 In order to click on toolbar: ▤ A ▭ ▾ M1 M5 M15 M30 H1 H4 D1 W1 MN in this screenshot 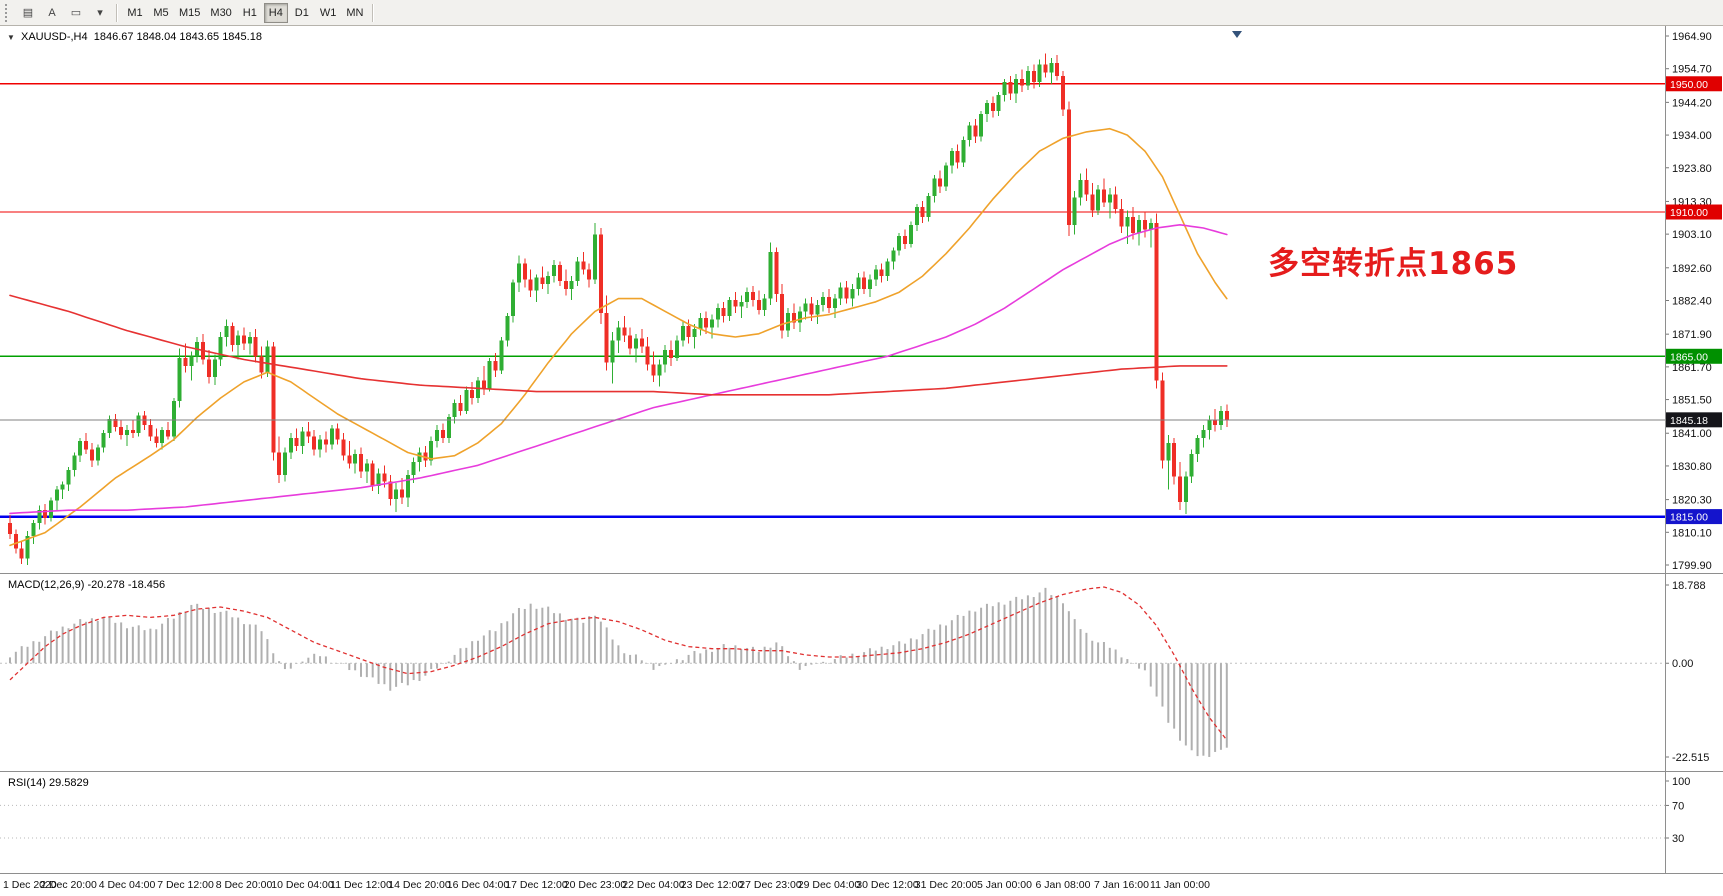, I will do `click(861, 13)`.